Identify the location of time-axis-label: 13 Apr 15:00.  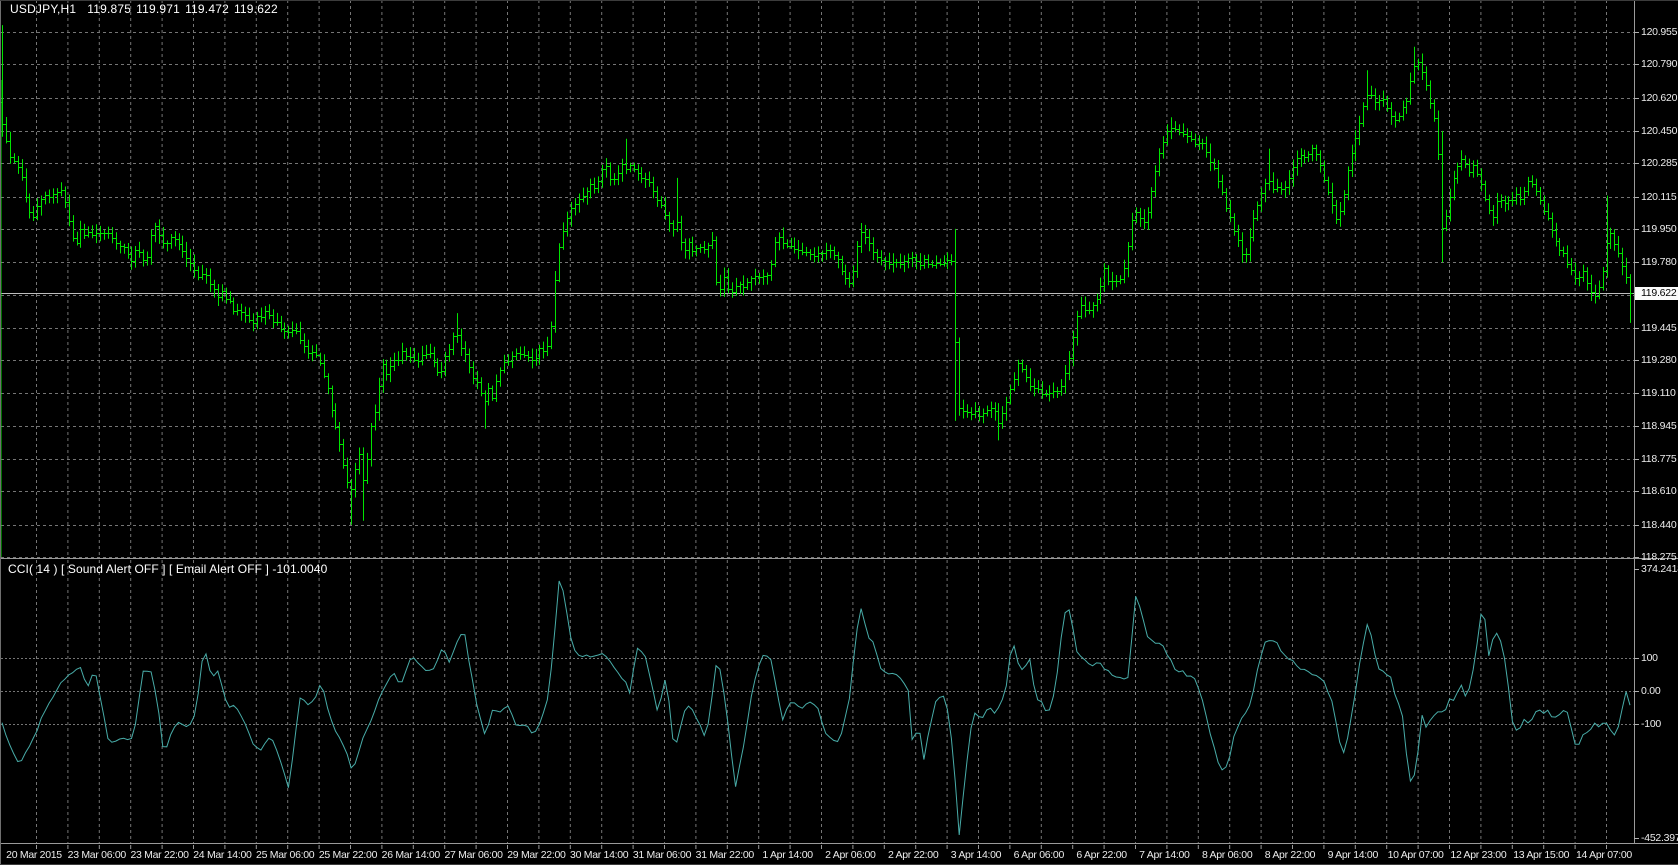
(1541, 855).